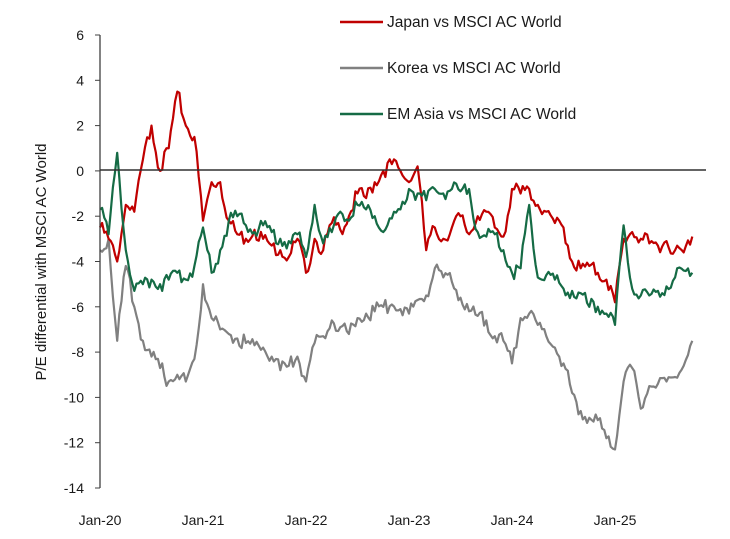 The width and height of the screenshot is (730, 539). I want to click on y-tick-label: -8, so click(78, 352).